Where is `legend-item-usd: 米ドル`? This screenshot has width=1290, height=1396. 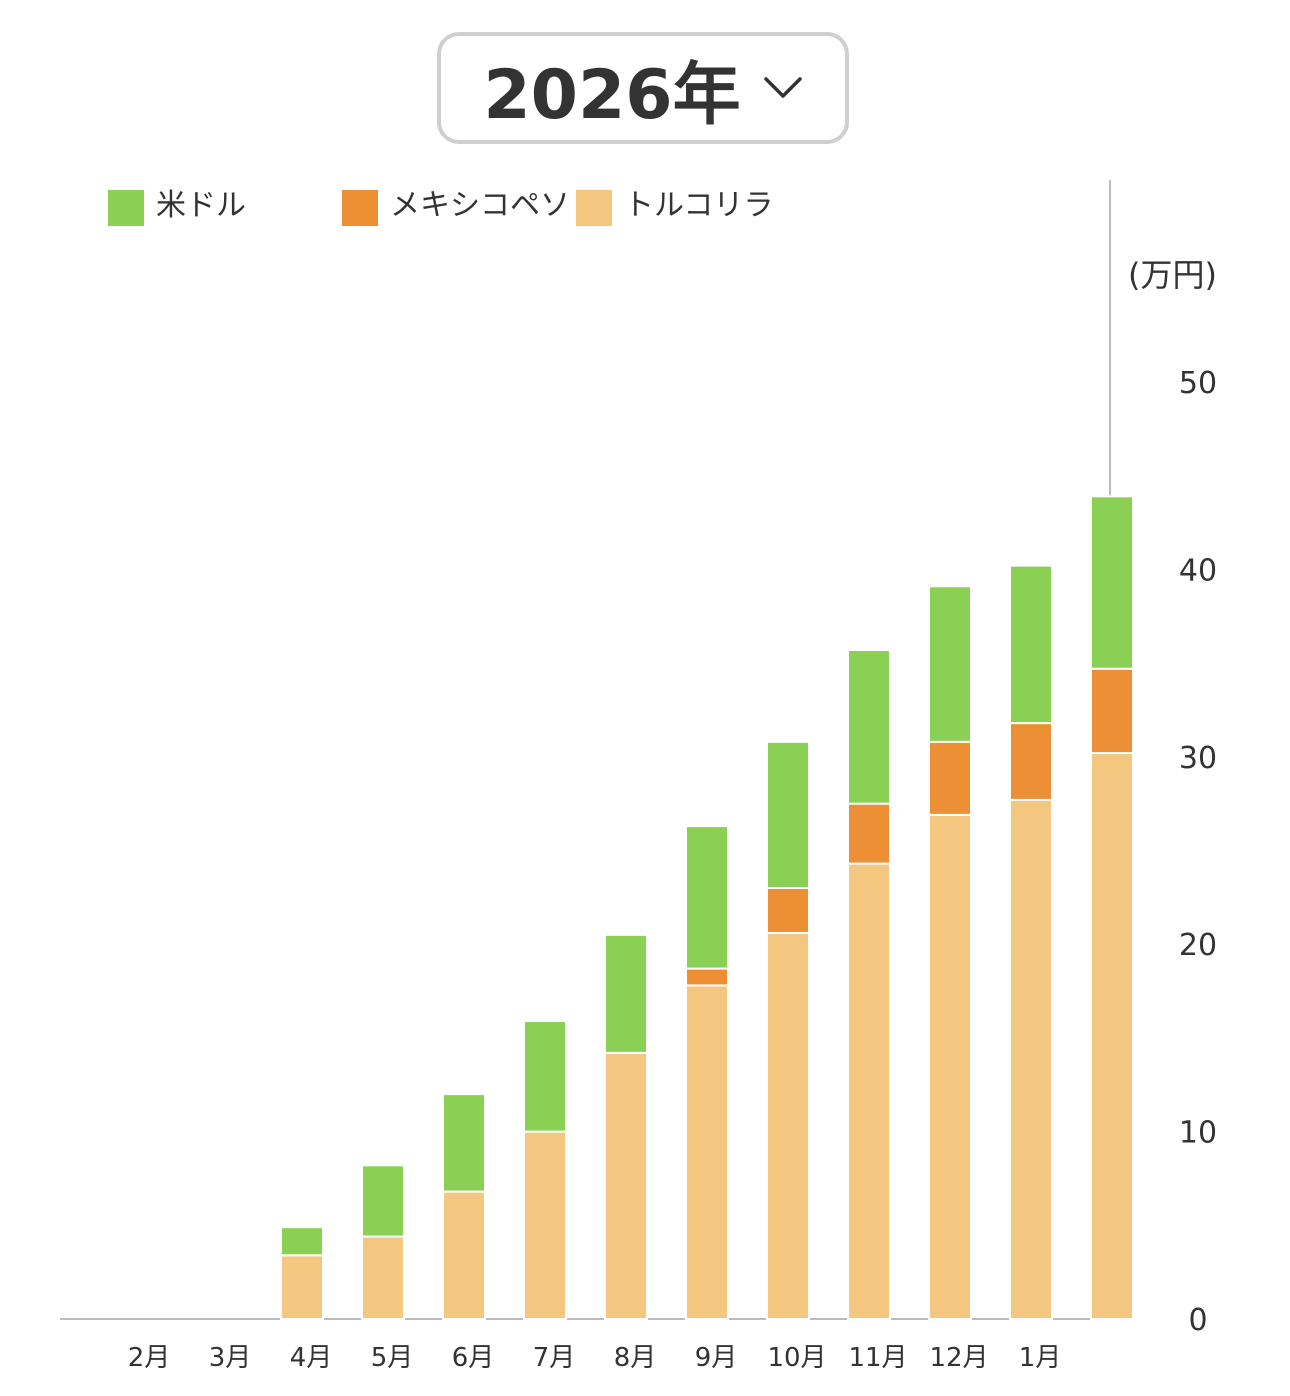 legend-item-usd: 米ドル is located at coordinates (177, 208).